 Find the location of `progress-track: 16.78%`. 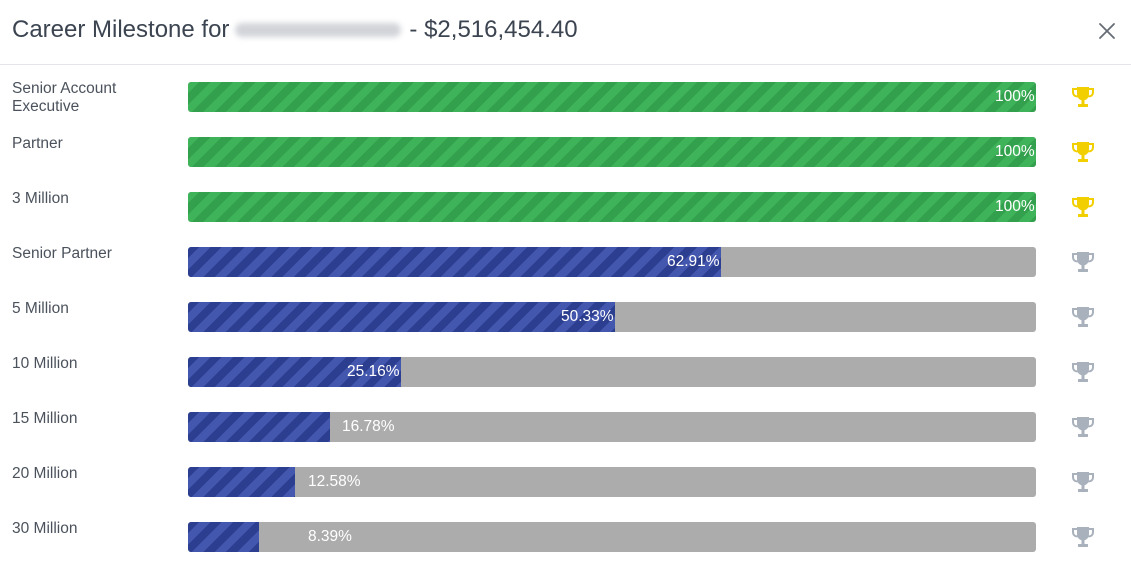

progress-track: 16.78% is located at coordinates (612, 427).